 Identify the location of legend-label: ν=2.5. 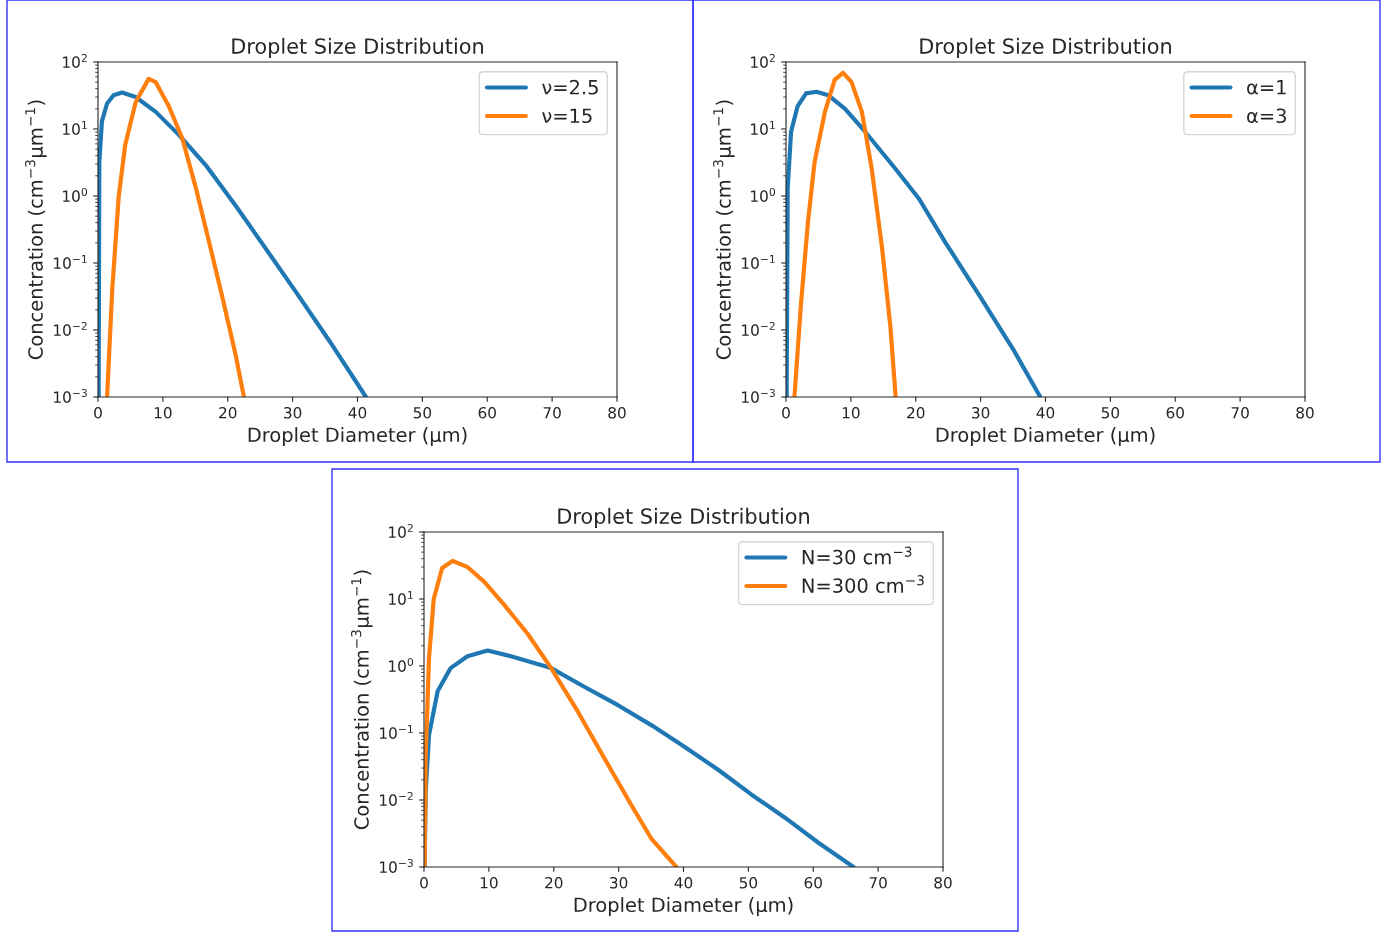
(570, 87).